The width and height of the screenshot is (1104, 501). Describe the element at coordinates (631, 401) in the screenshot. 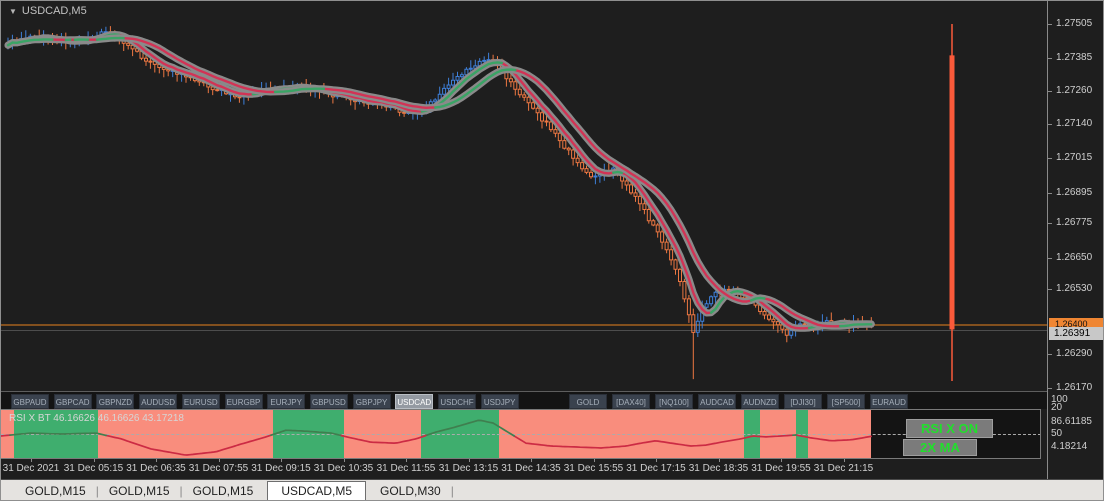

I see `symbol-tab-dax40: [DAX40]` at that location.